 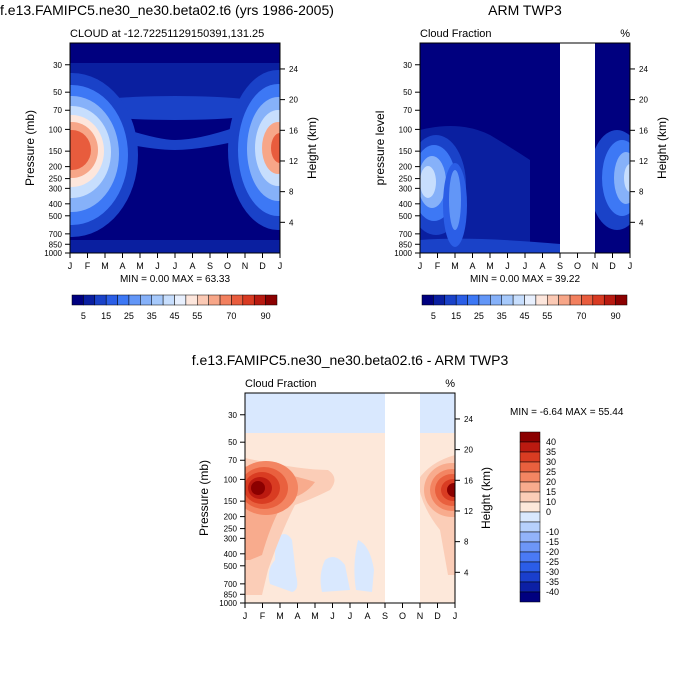 What do you see at coordinates (204, 498) in the screenshot?
I see `panel-diff-ylabel: Pressure (mb)` at bounding box center [204, 498].